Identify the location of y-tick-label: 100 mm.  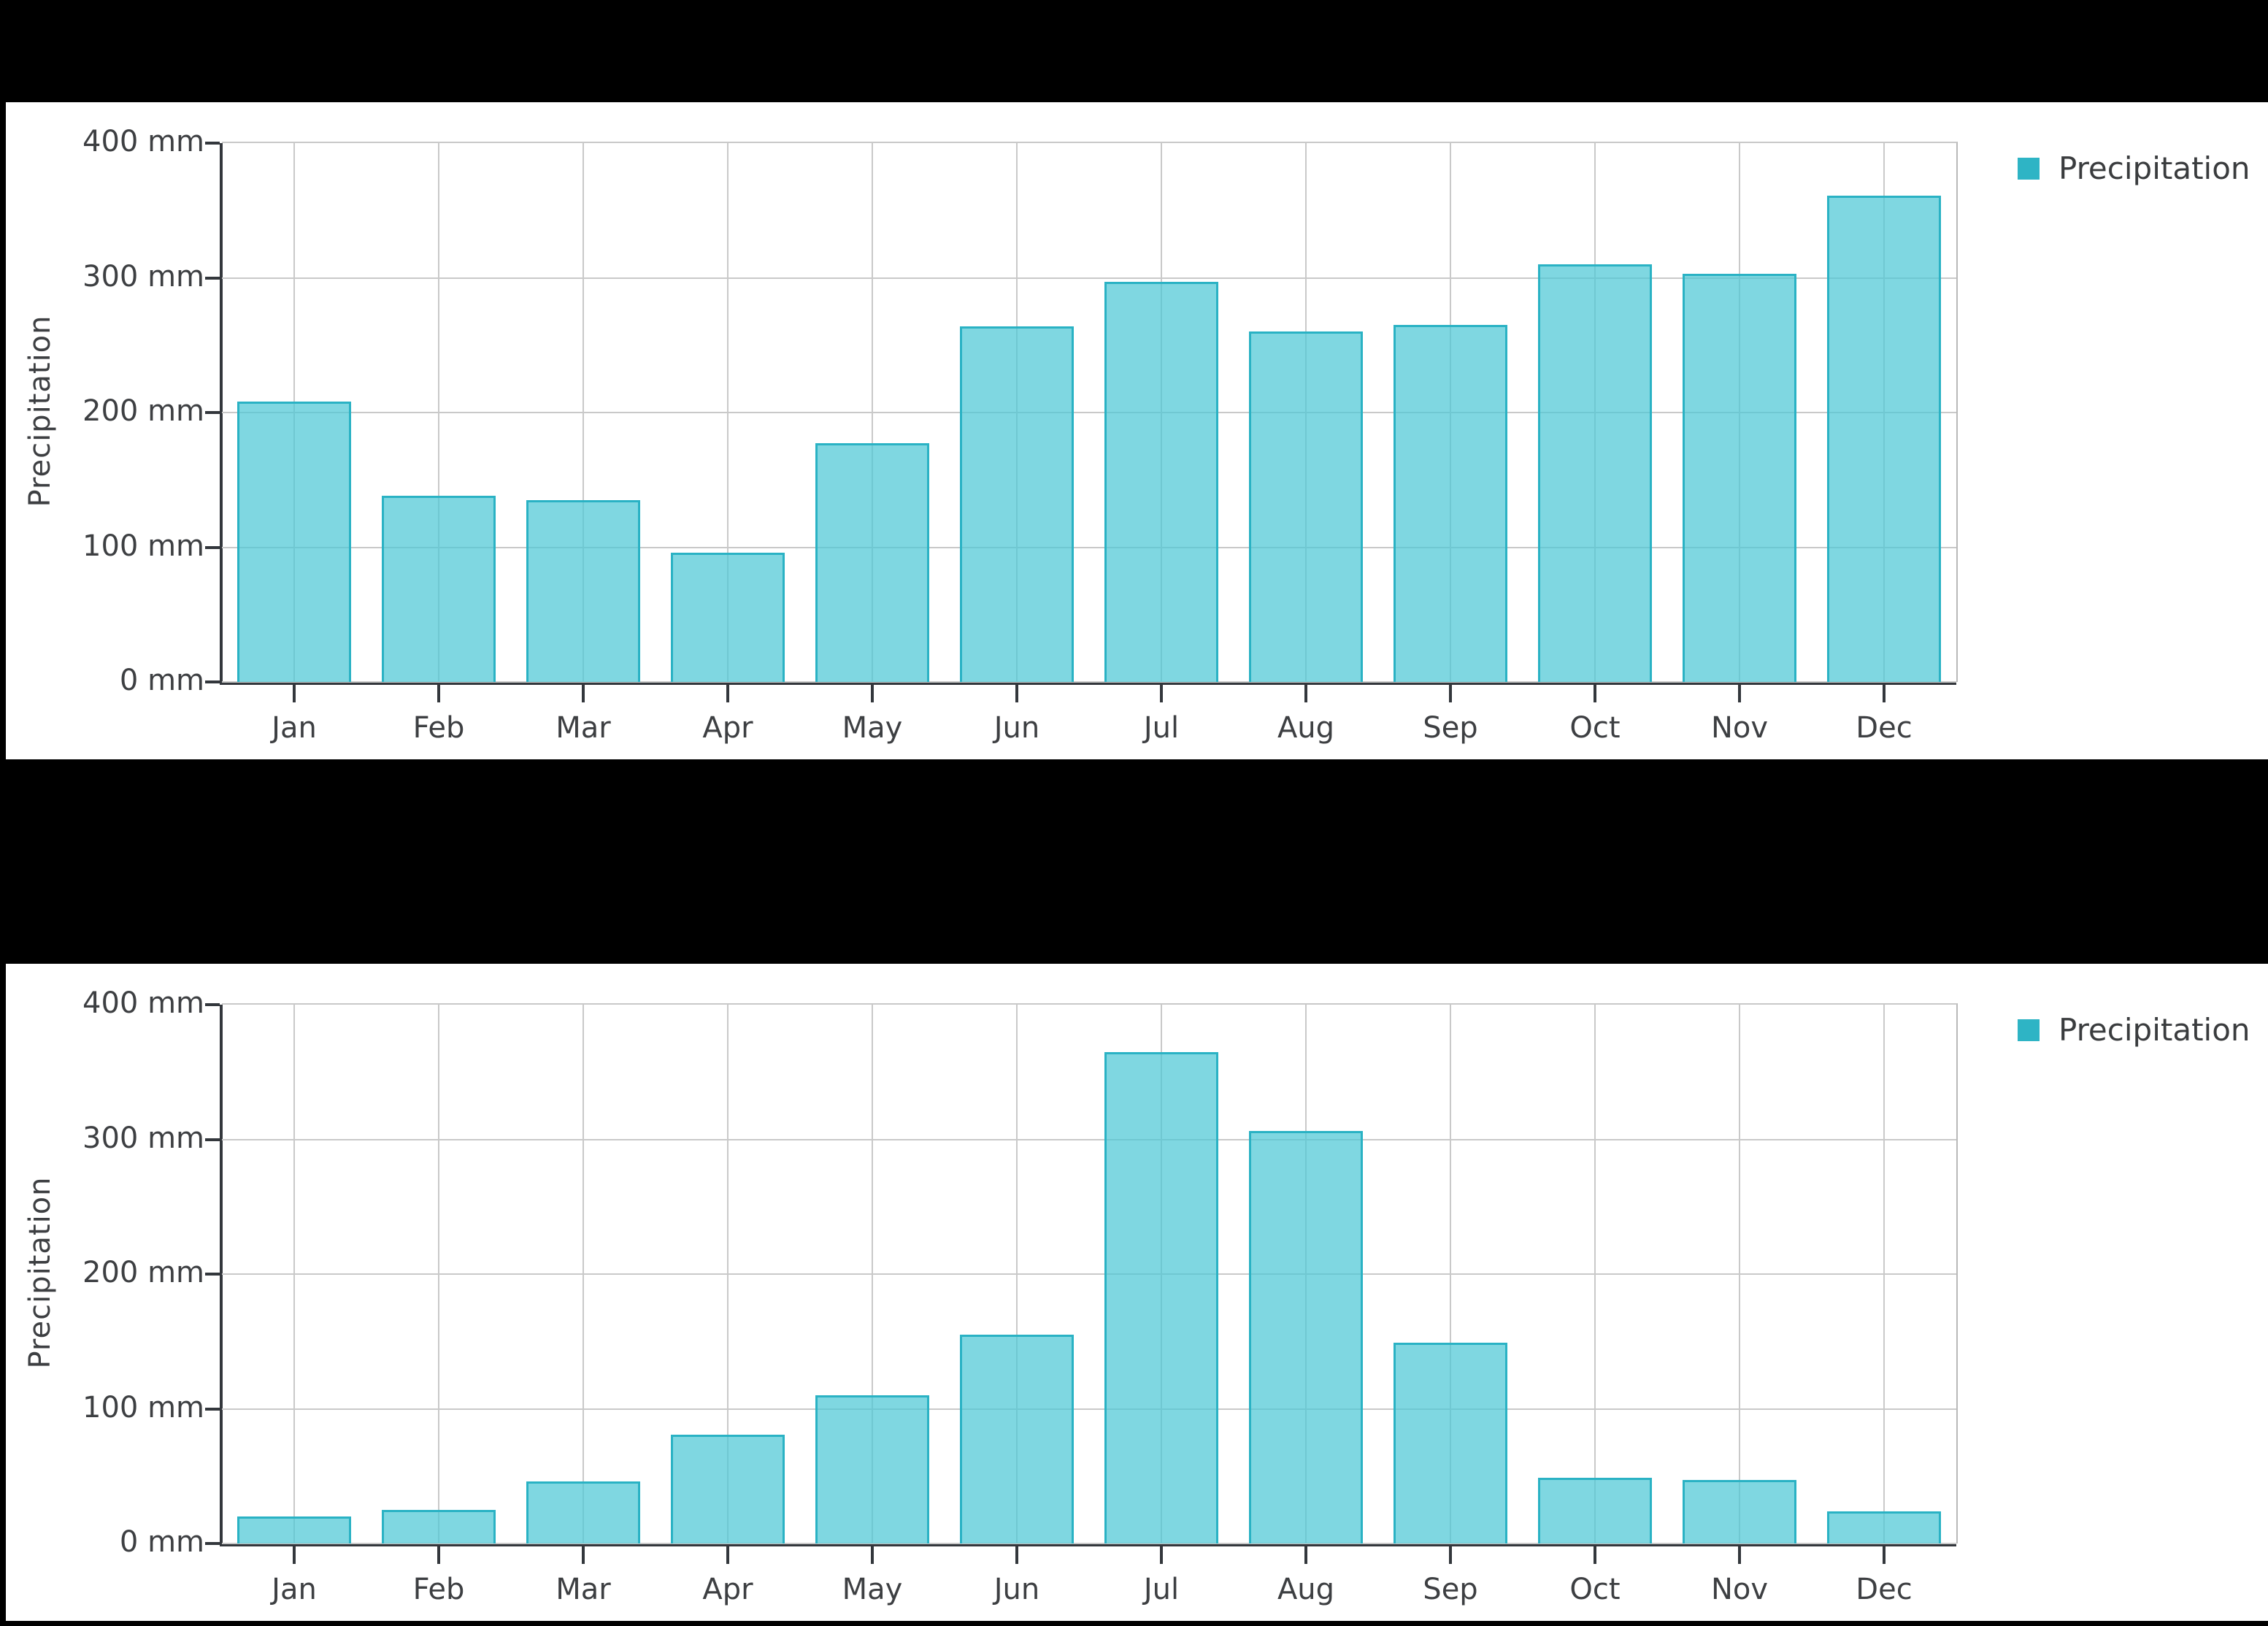
(143, 1407).